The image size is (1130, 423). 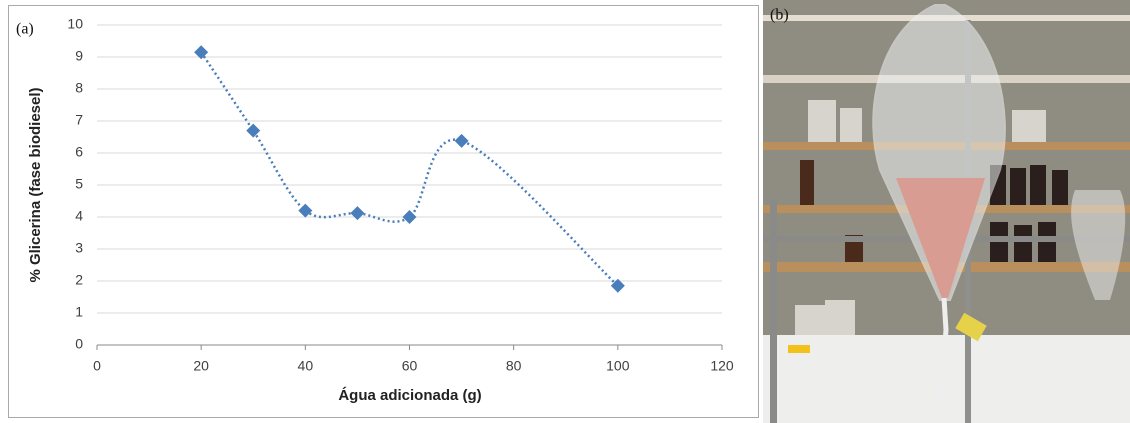 What do you see at coordinates (722, 366) in the screenshot?
I see `x-tick-label: 120` at bounding box center [722, 366].